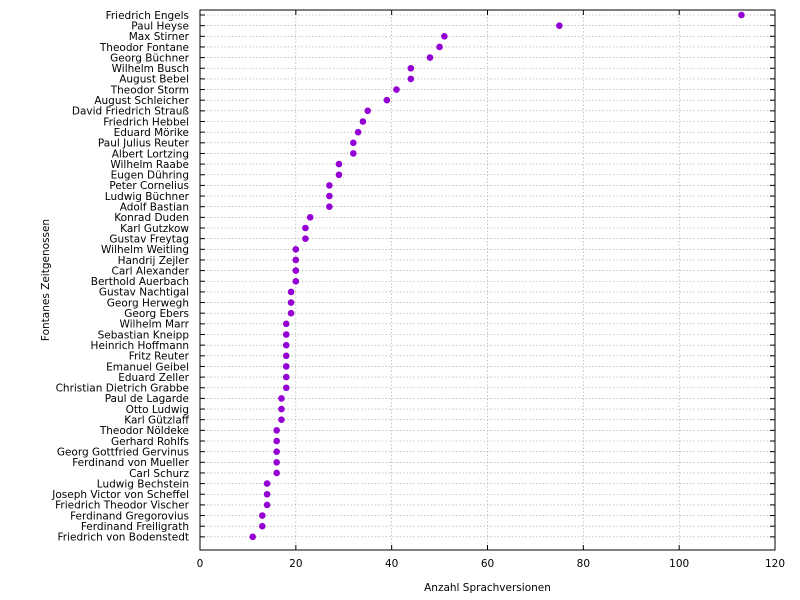 The image size is (800, 600). What do you see at coordinates (147, 197) in the screenshot?
I see `category-label: Ludwig Büchner` at bounding box center [147, 197].